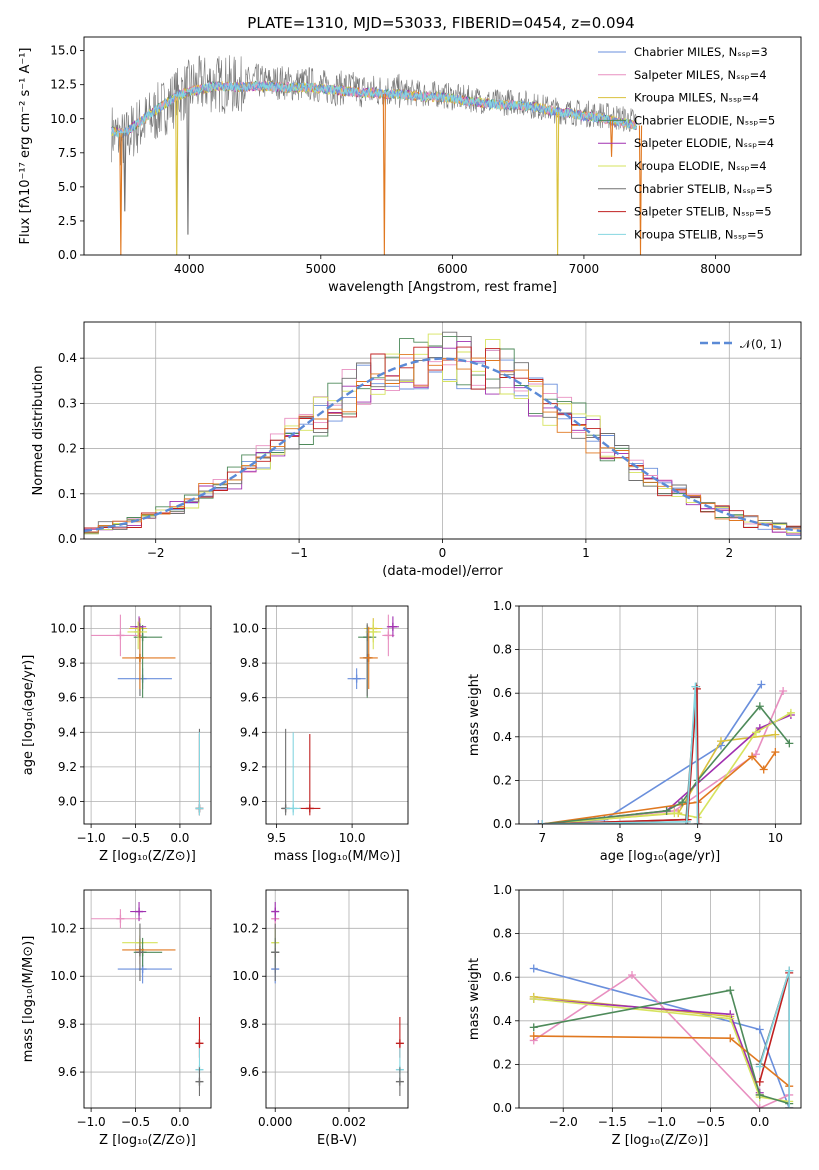 This screenshot has height=1170, width=819. Describe the element at coordinates (67, 187) in the screenshot. I see `y-tick-label: 5.0` at that location.